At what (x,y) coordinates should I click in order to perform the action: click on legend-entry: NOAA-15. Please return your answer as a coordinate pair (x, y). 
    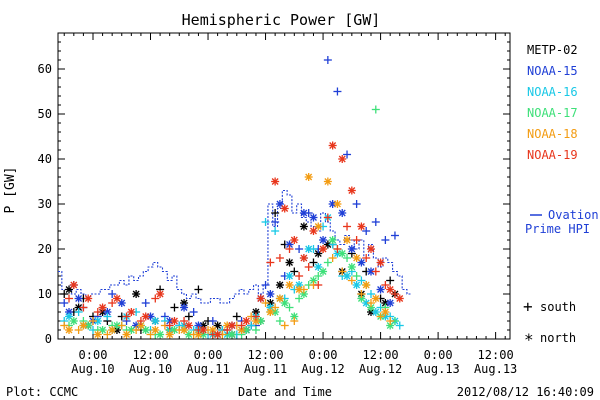
    Looking at the image, I should click on (552, 71).